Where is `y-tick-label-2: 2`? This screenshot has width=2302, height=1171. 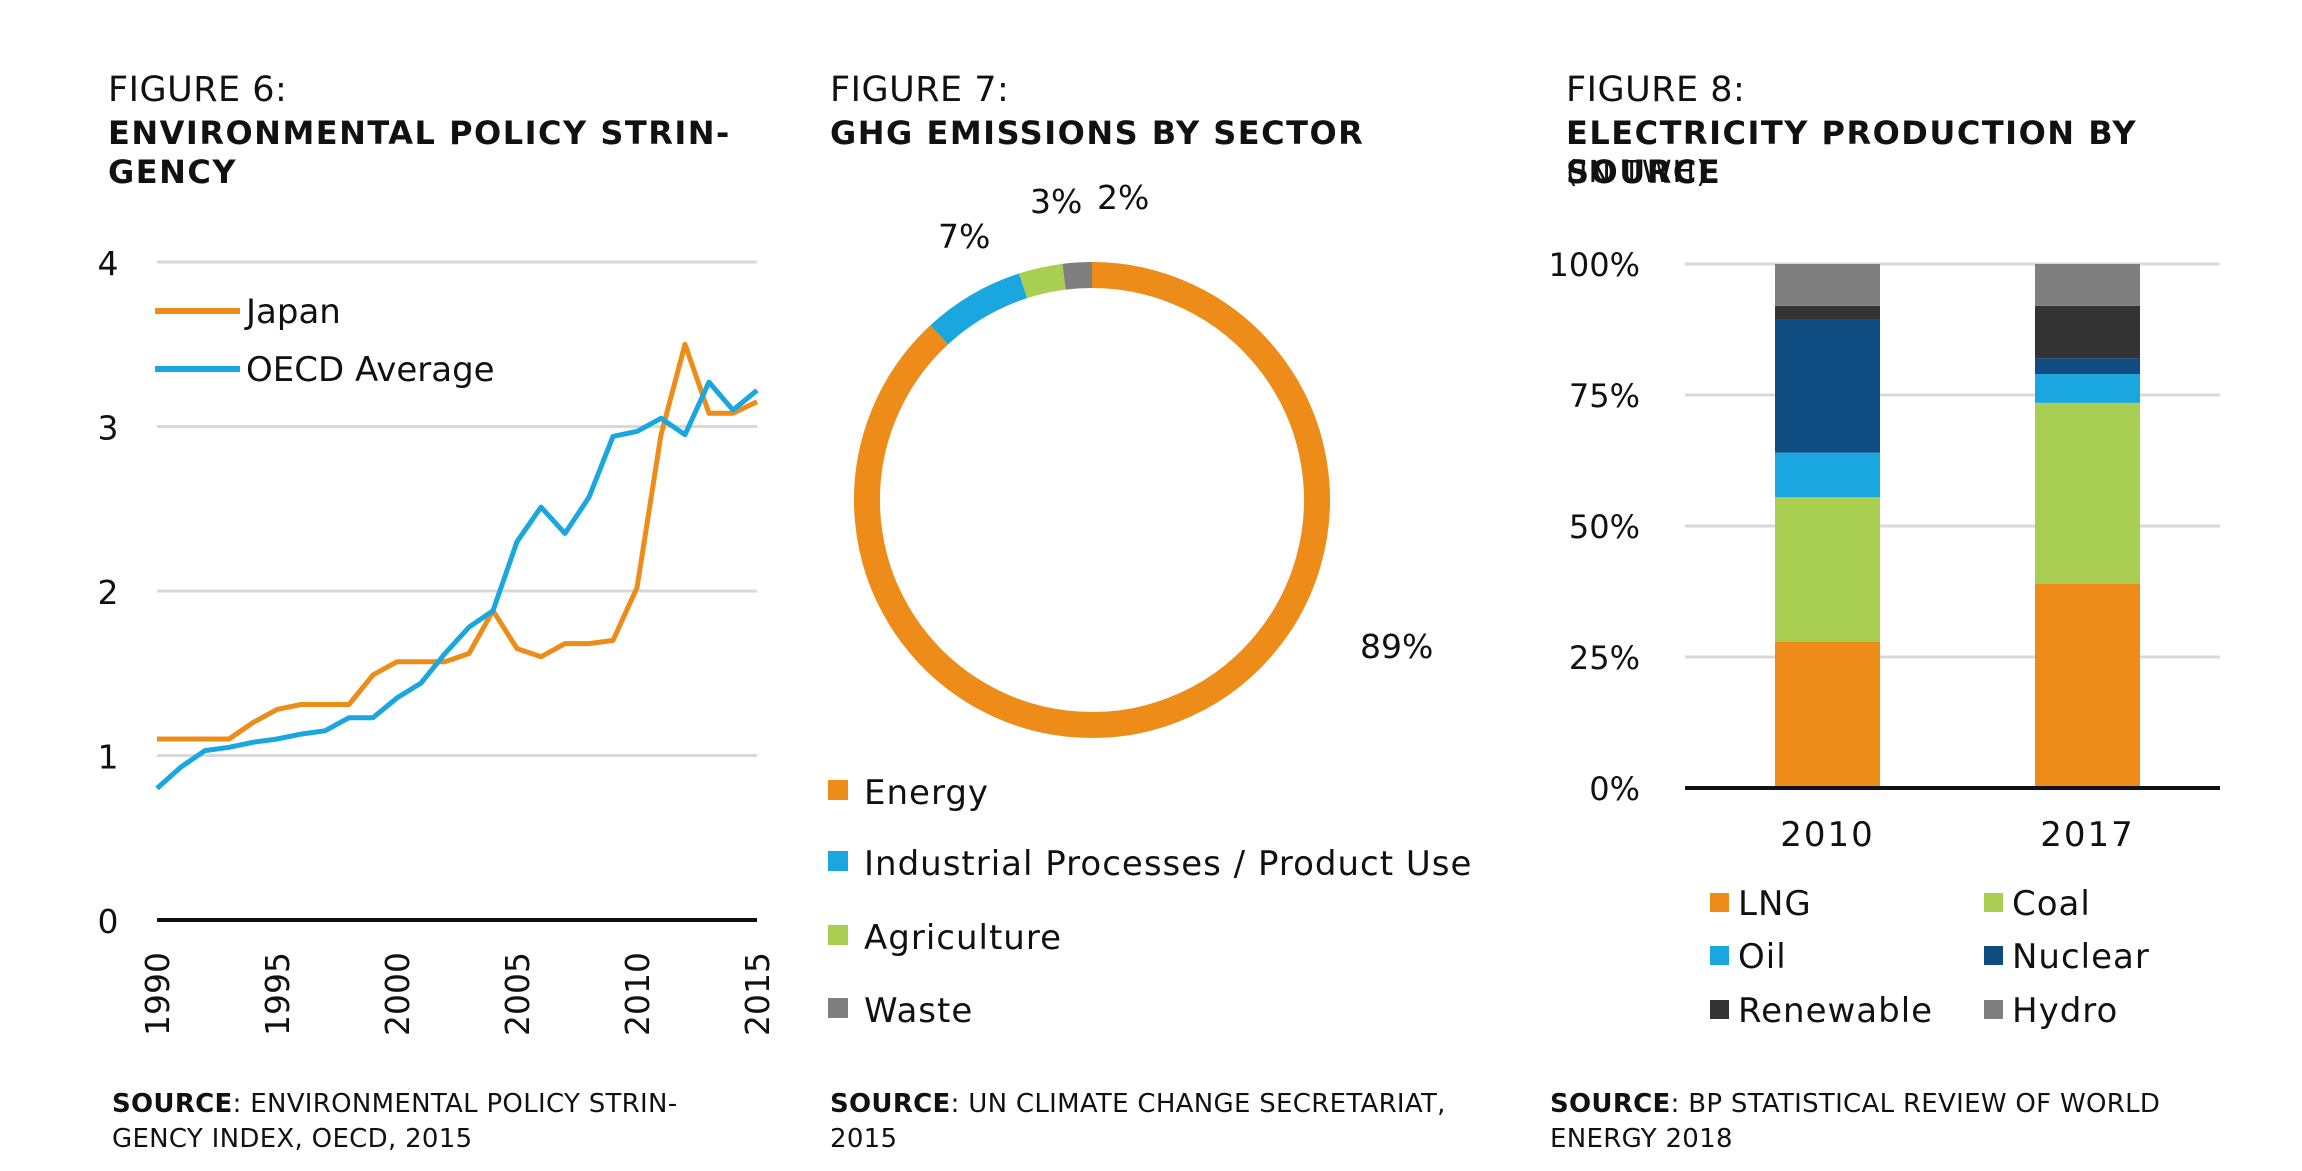 y-tick-label-2: 2 is located at coordinates (108, 592).